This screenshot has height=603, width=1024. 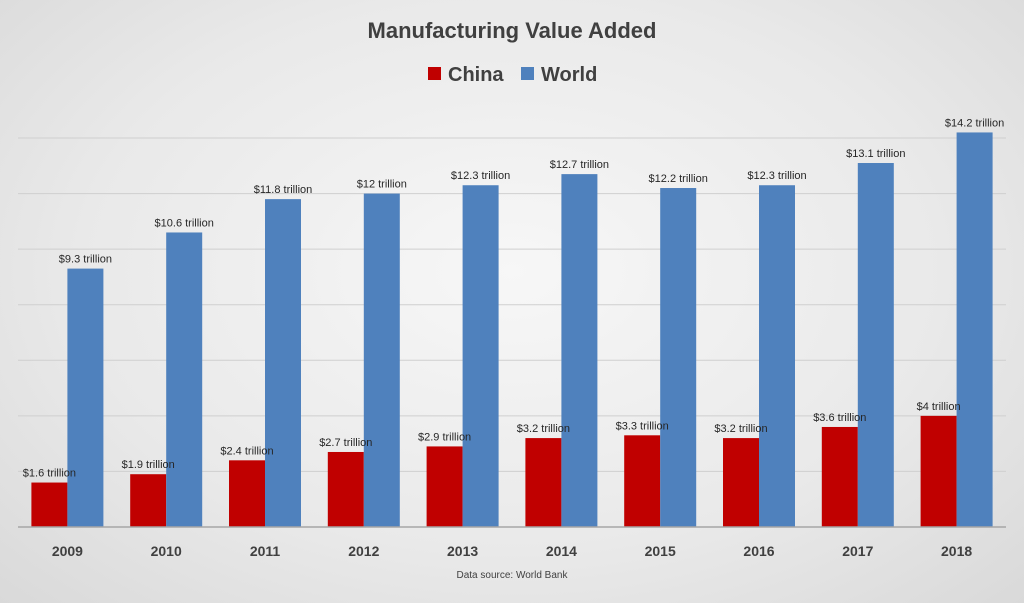 What do you see at coordinates (283, 363) in the screenshot?
I see `bar-world-2011` at bounding box center [283, 363].